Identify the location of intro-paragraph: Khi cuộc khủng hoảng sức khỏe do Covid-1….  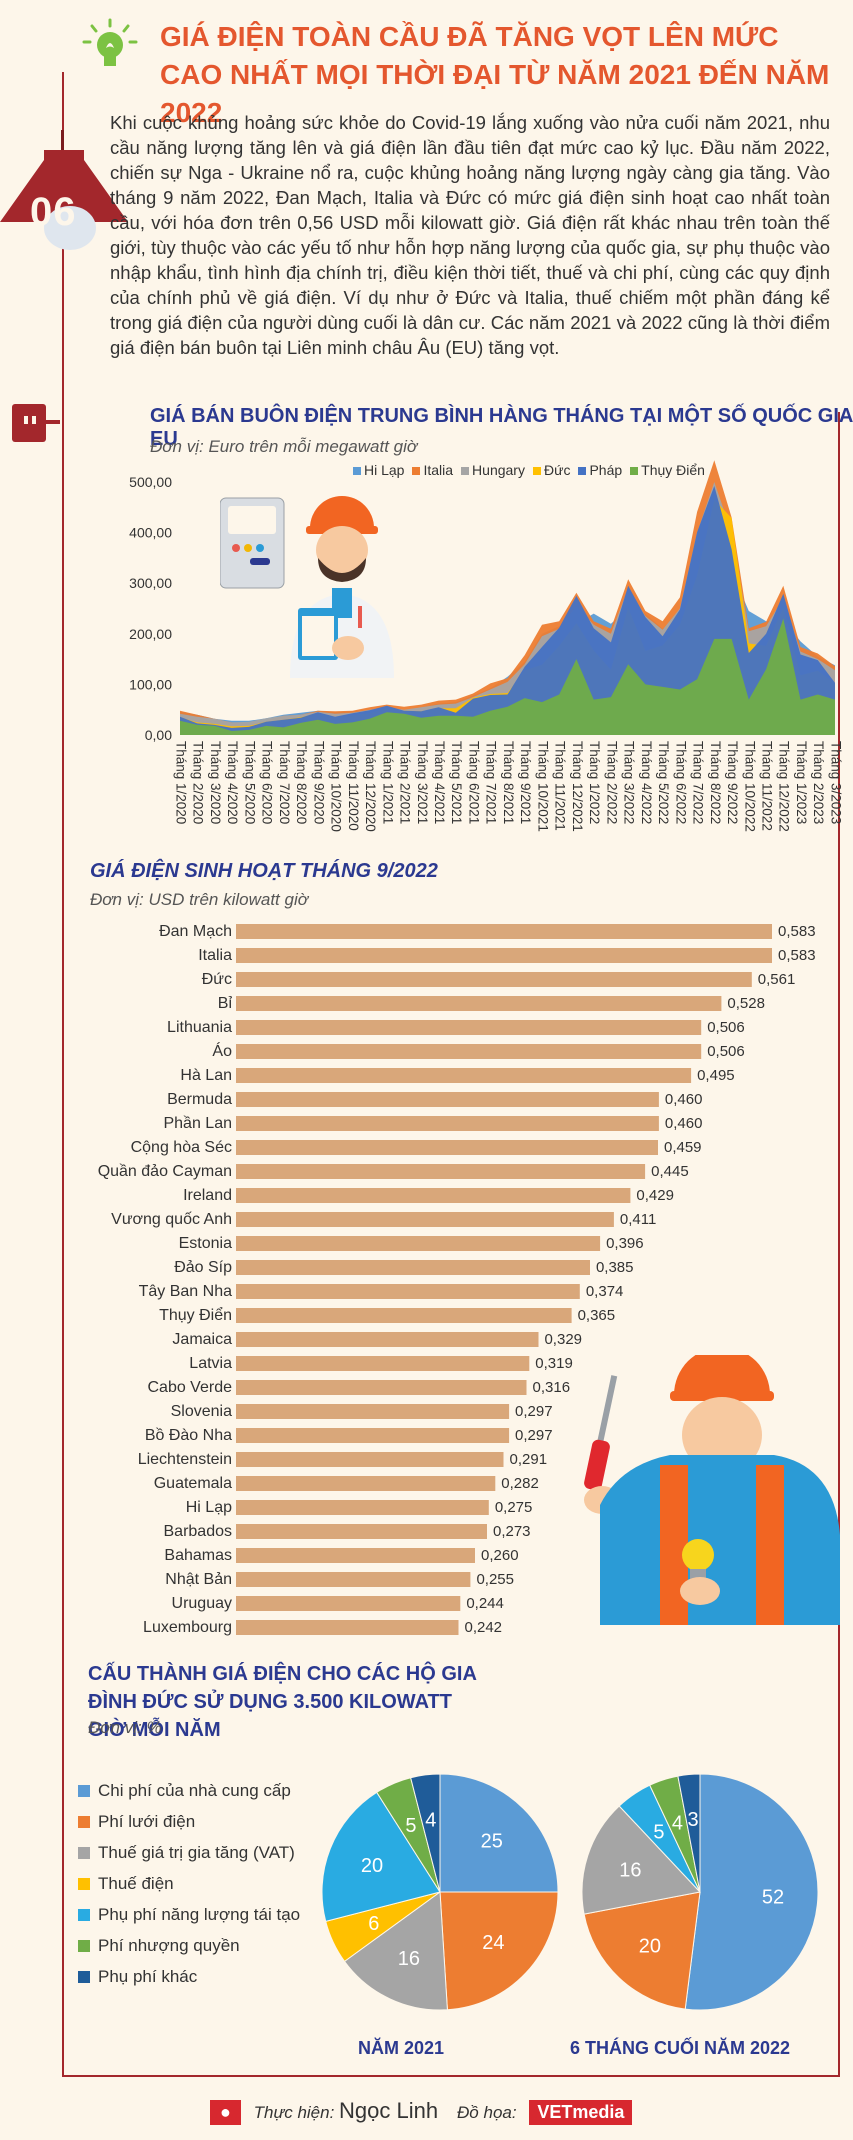
(470, 235).